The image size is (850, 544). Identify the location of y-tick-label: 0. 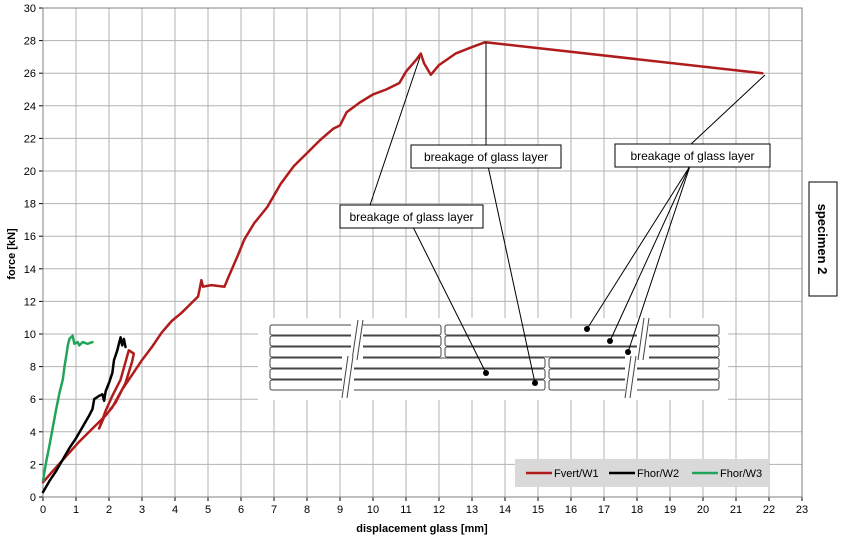
(33, 498).